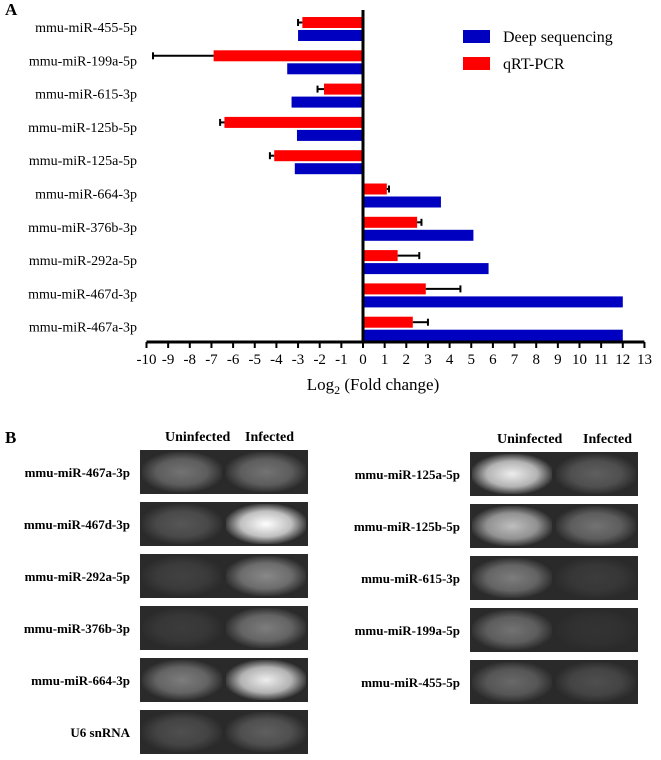 This screenshot has width=661, height=760. What do you see at coordinates (86, 95) in the screenshot?
I see `category-label: mmu-miR-615-3p` at bounding box center [86, 95].